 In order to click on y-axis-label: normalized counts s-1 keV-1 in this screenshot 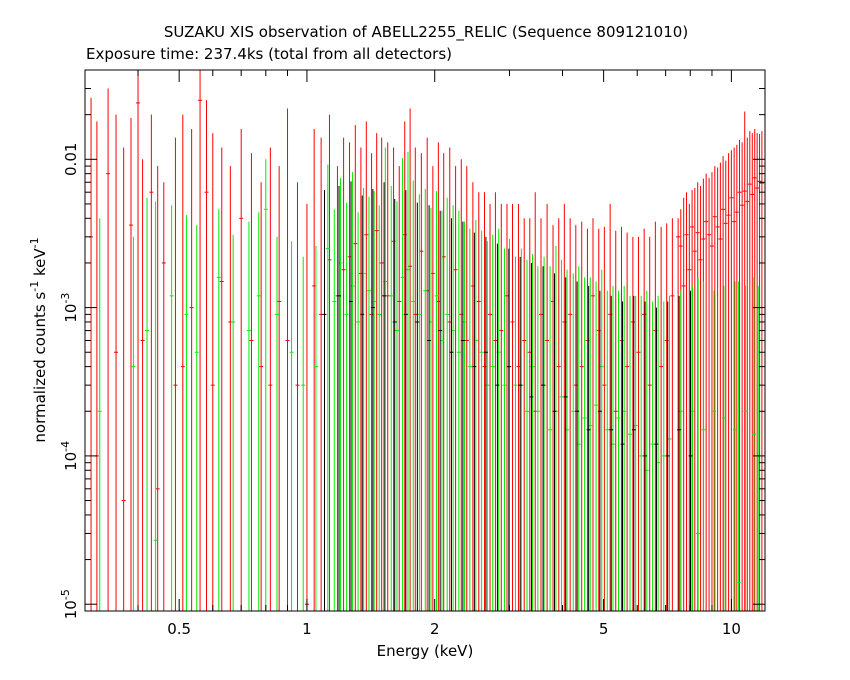, I will do `click(38, 339)`.